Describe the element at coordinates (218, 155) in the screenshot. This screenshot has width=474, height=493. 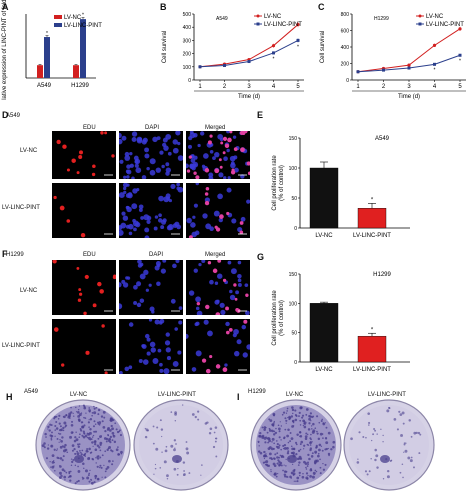
I see `micrograph-d-nc-merged` at that location.